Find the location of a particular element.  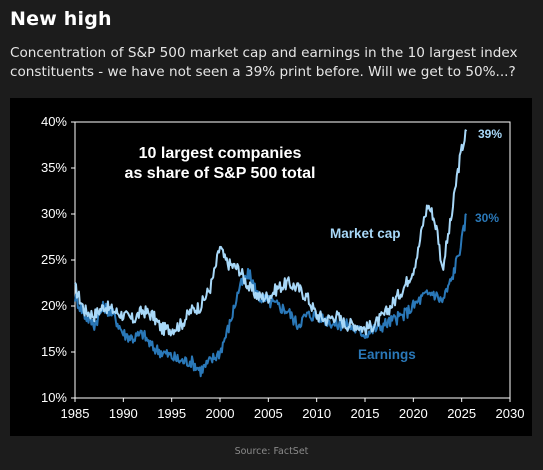

y-tick-label: 35% is located at coordinates (54, 167).